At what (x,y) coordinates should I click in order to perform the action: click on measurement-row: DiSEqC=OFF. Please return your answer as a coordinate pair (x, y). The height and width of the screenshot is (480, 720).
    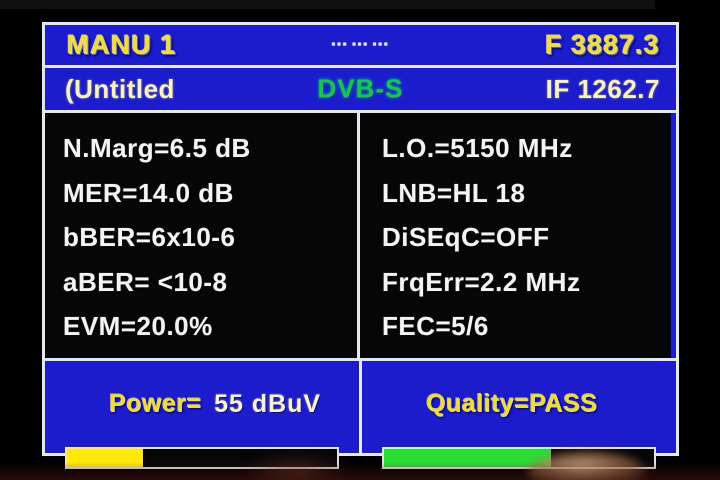
    Looking at the image, I should click on (466, 237).